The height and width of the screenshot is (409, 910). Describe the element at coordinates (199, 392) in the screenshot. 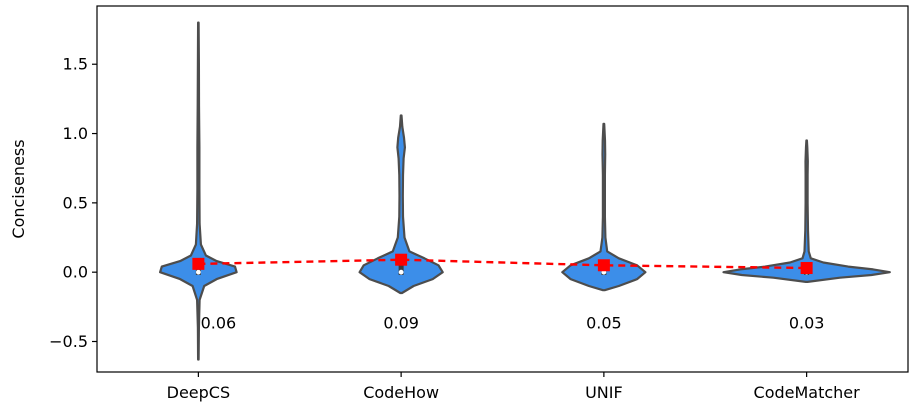

I see `x-tick-label: DeepCS` at that location.